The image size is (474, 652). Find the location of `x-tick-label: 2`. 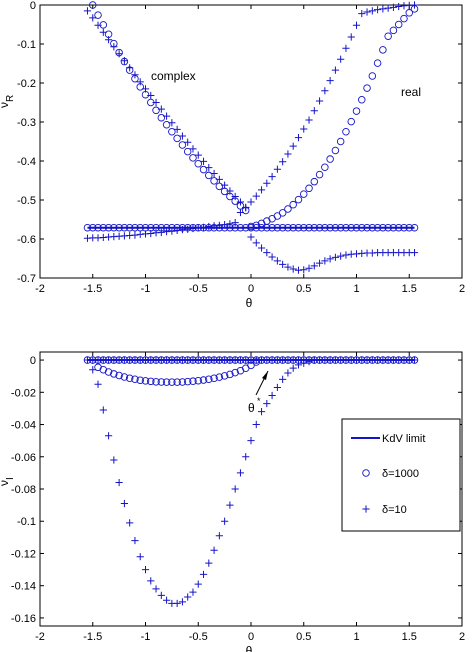

x-tick-label: 2 is located at coordinates (462, 637).